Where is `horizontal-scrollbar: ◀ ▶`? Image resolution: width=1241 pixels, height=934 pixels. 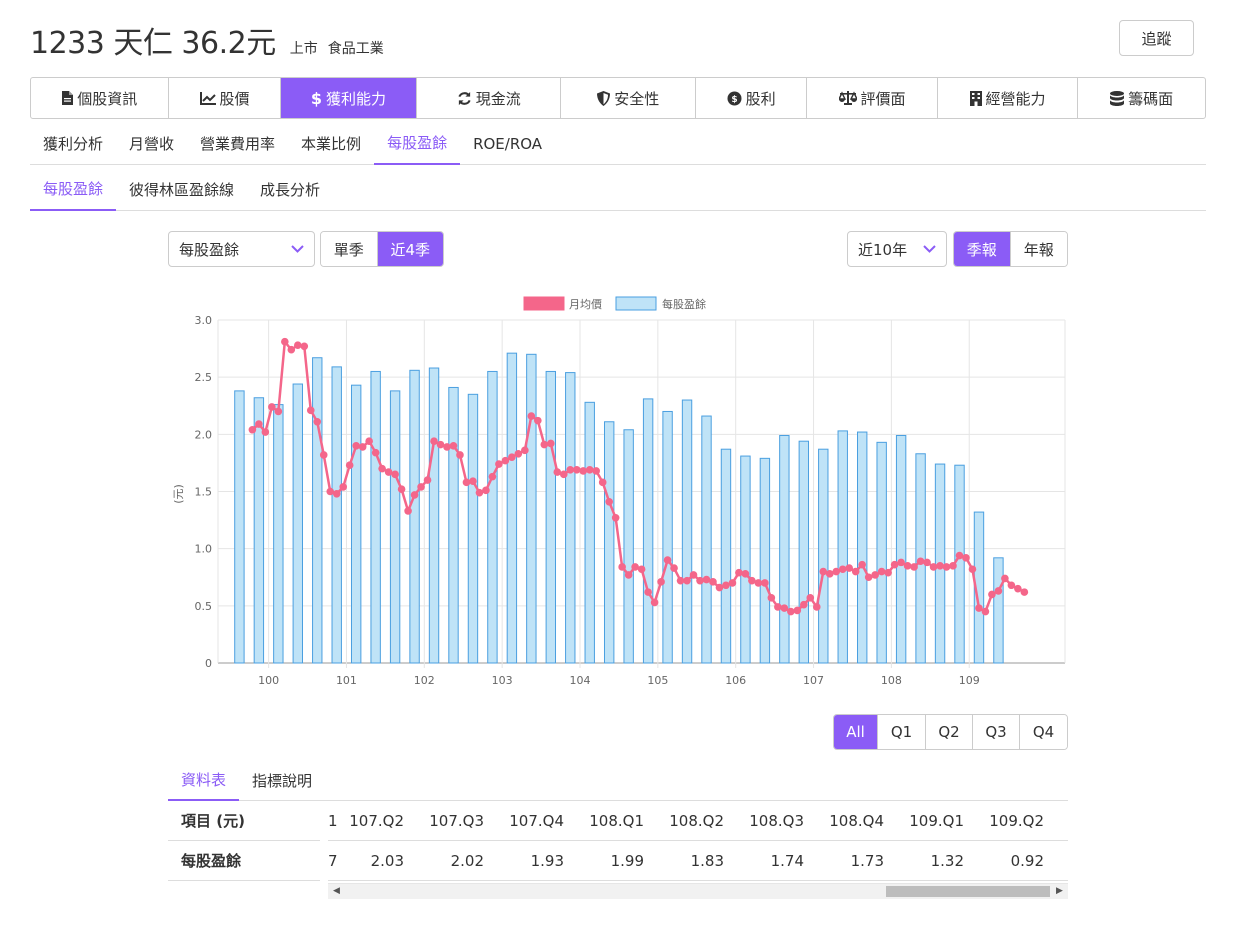
horizontal-scrollbar: ◀ ▶ is located at coordinates (698, 891).